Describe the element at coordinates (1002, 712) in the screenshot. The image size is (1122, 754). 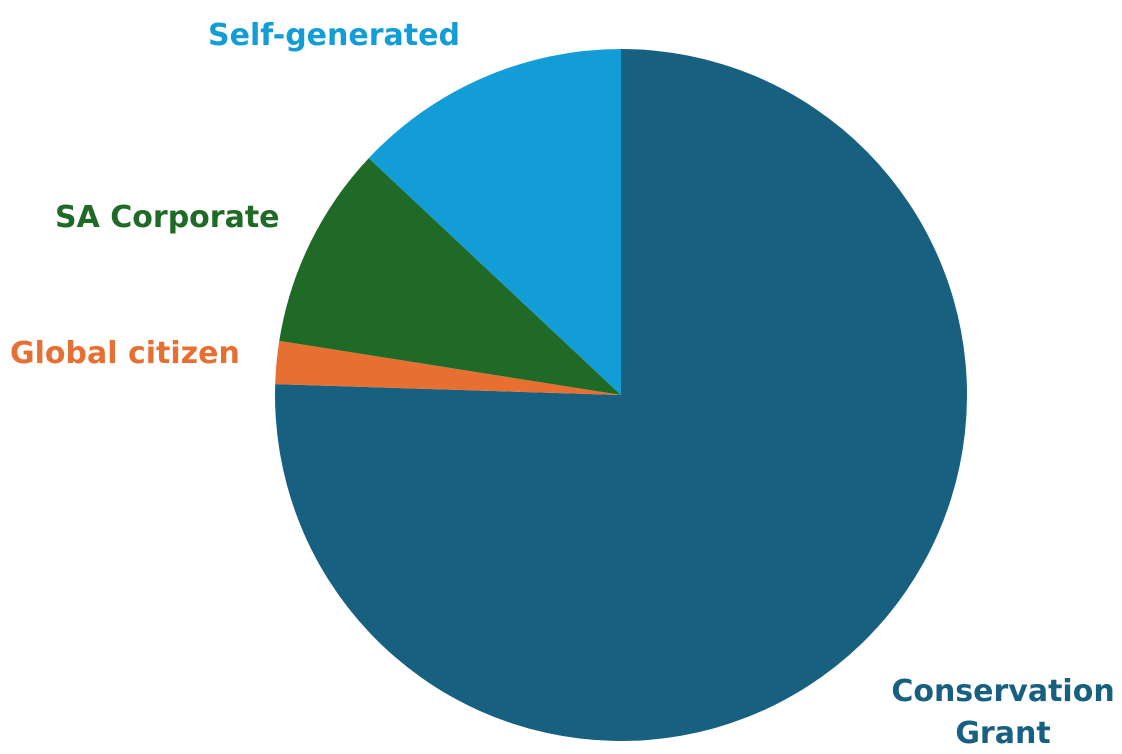
I see `slice-label-conservation-grant: Conservation Grant` at that location.